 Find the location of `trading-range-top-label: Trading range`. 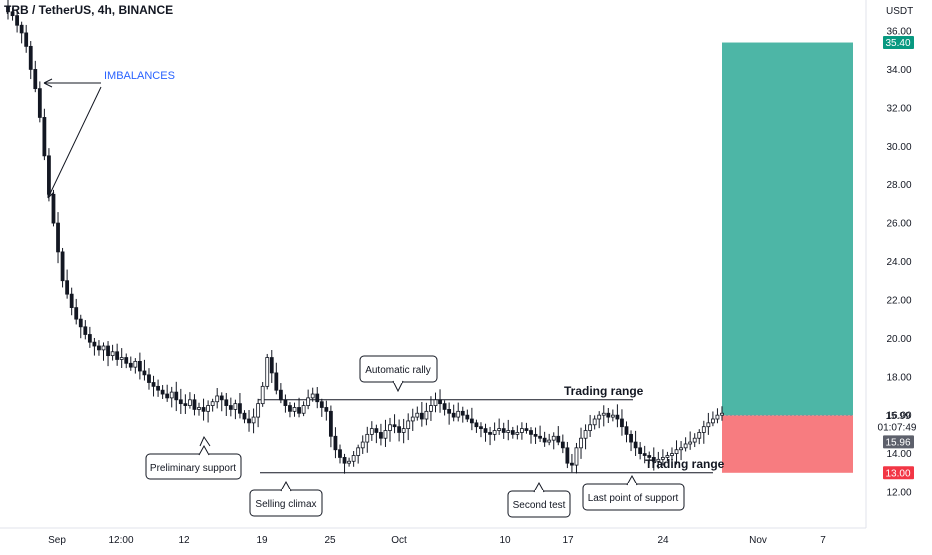

trading-range-top-label: Trading range is located at coordinates (604, 391).